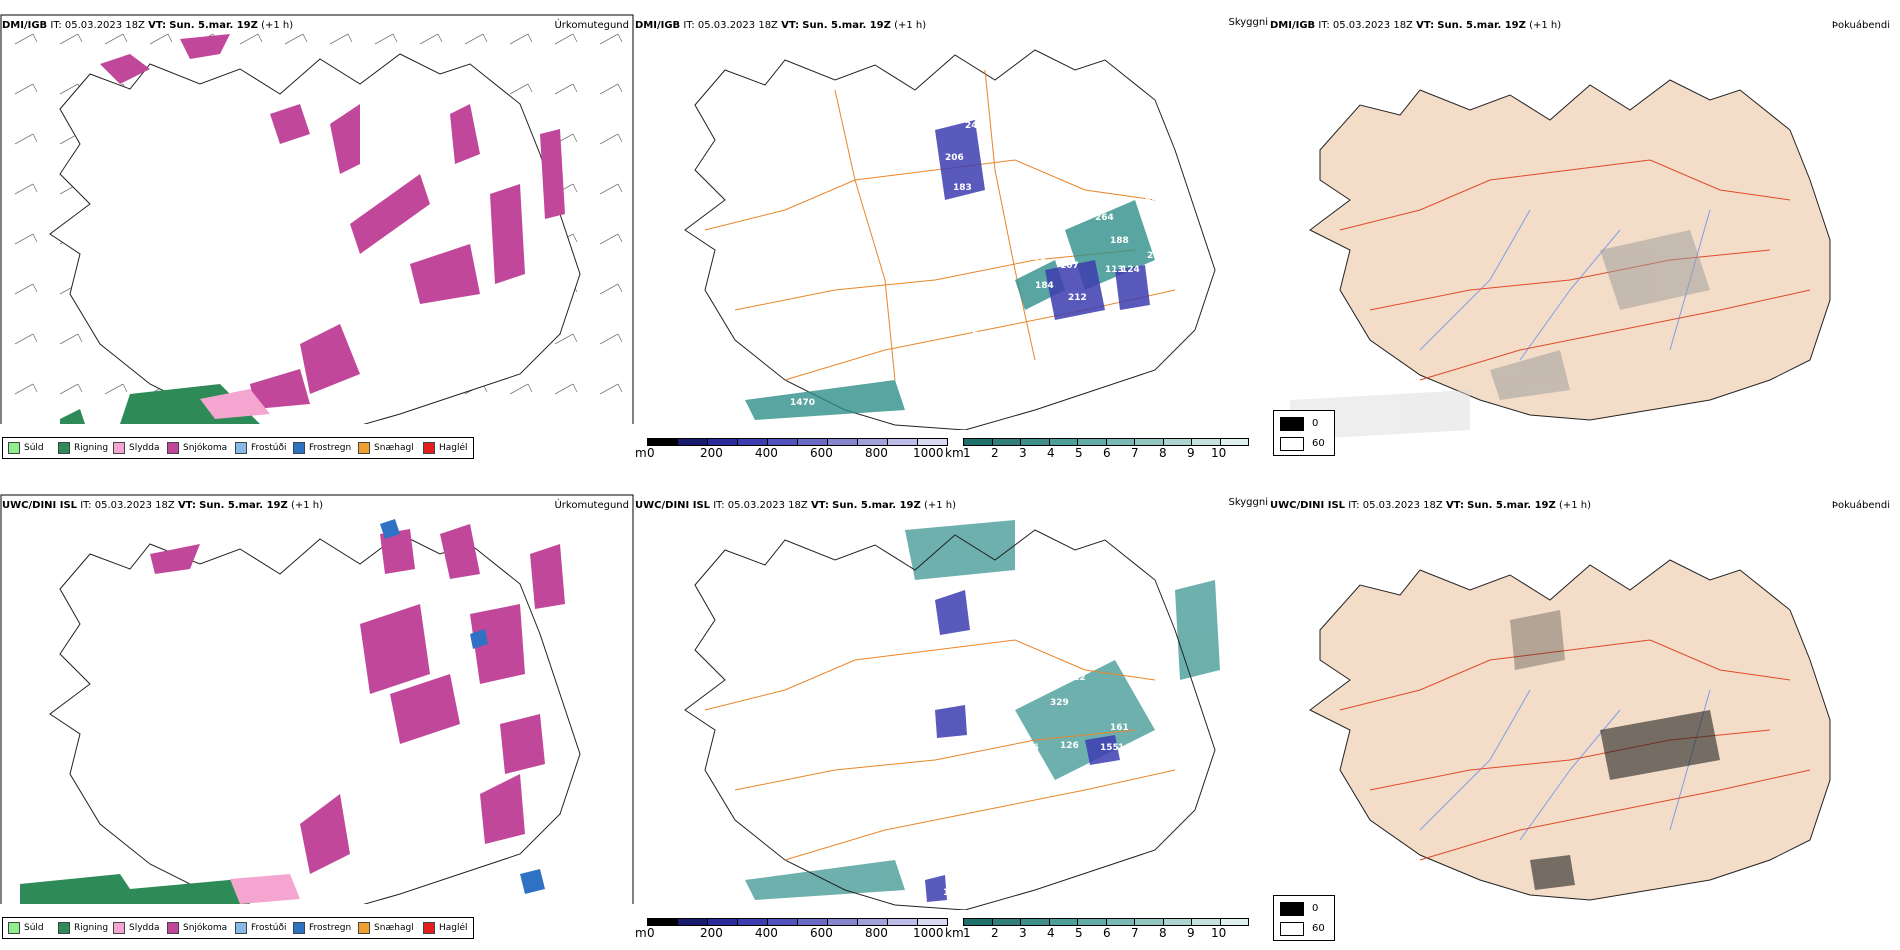 The image size is (1900, 950). I want to click on precip-map, so click(317, 699).